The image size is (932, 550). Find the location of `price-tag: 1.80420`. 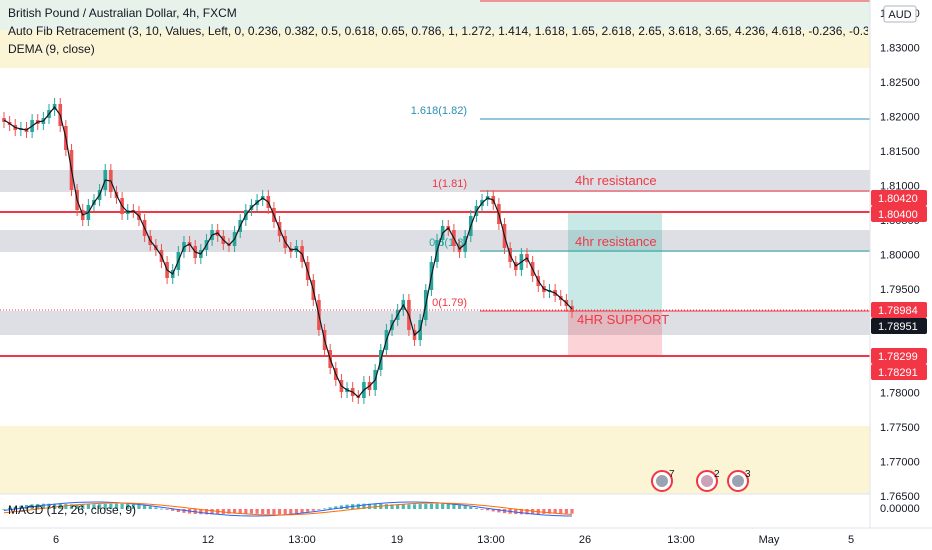

price-tag: 1.80420 is located at coordinates (899, 198).